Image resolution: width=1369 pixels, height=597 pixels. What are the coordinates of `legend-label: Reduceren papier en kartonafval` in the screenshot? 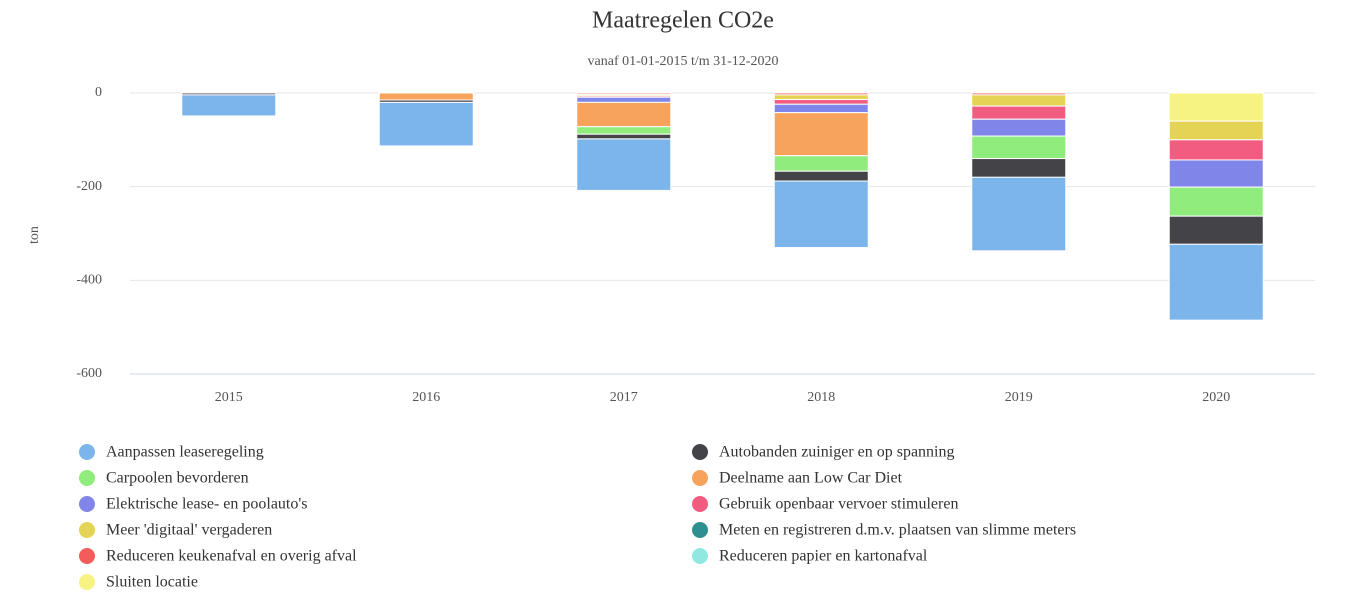 It's located at (823, 556).